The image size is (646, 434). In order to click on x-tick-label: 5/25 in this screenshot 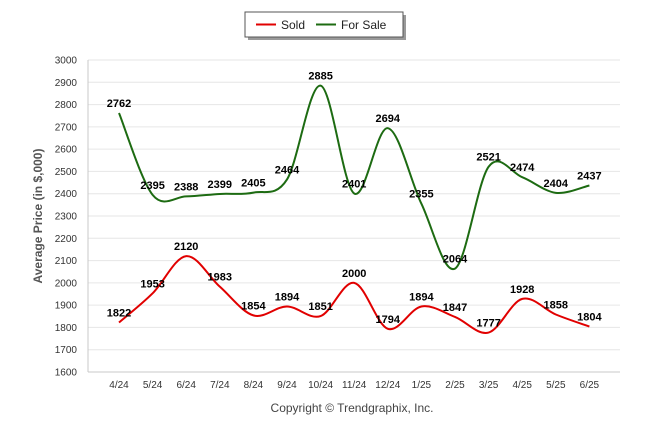, I will do `click(556, 385)`.